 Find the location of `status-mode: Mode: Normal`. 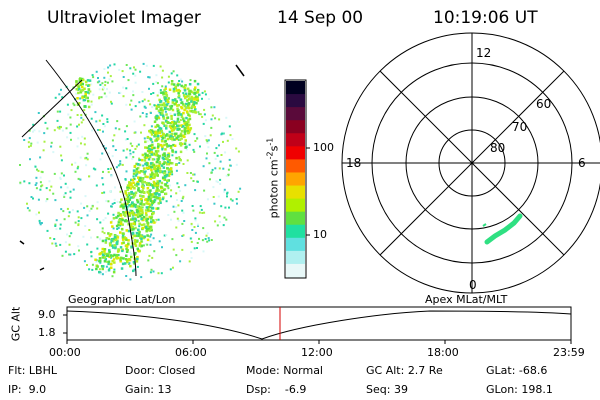

status-mode: Mode: Normal is located at coordinates (284, 370).